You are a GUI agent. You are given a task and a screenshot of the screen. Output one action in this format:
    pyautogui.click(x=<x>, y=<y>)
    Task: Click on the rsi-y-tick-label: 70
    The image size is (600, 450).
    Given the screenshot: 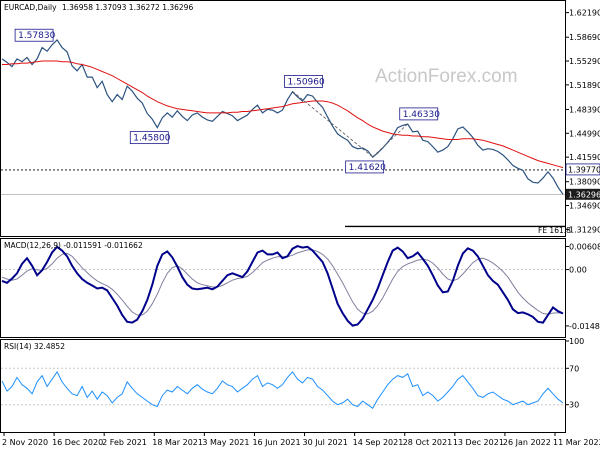 What is the action you would take?
    pyautogui.click(x=574, y=368)
    